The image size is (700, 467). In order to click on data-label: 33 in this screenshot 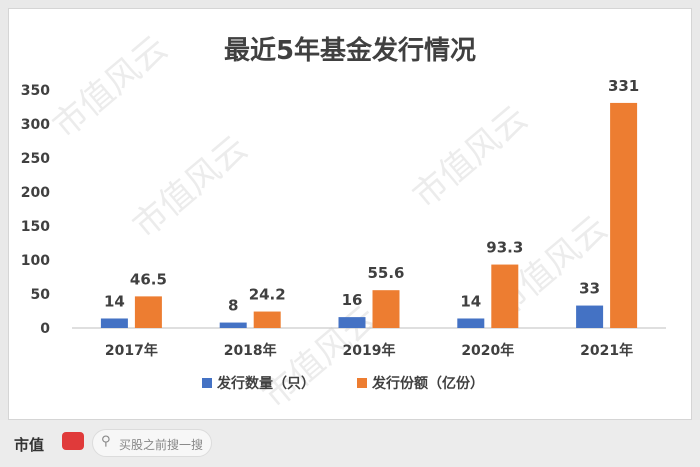, I will do `click(589, 289)`.